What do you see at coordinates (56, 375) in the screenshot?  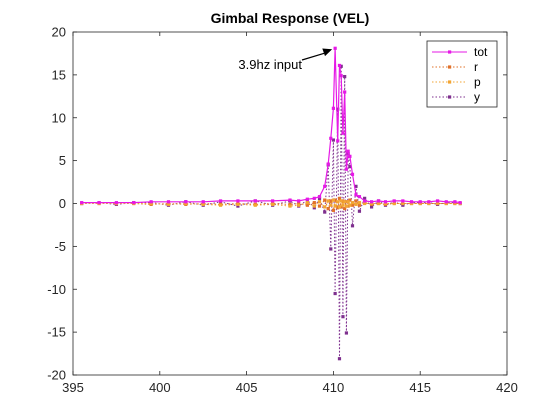 I see `y-tick-label: -20` at bounding box center [56, 375].